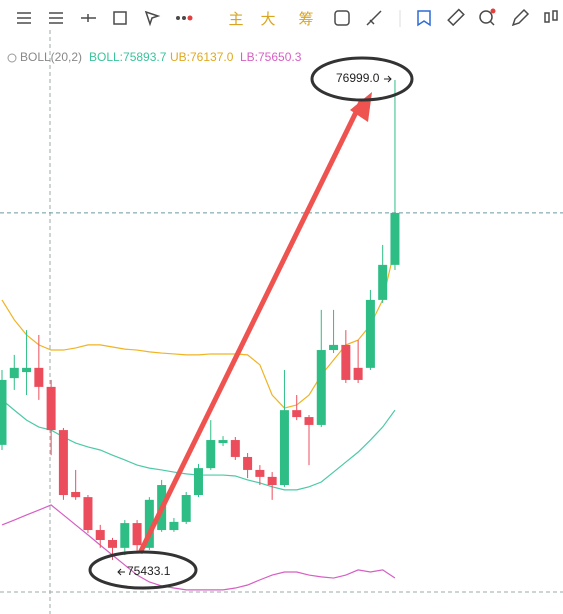 The width and height of the screenshot is (563, 614). I want to click on candle-icon, so click(551, 16).